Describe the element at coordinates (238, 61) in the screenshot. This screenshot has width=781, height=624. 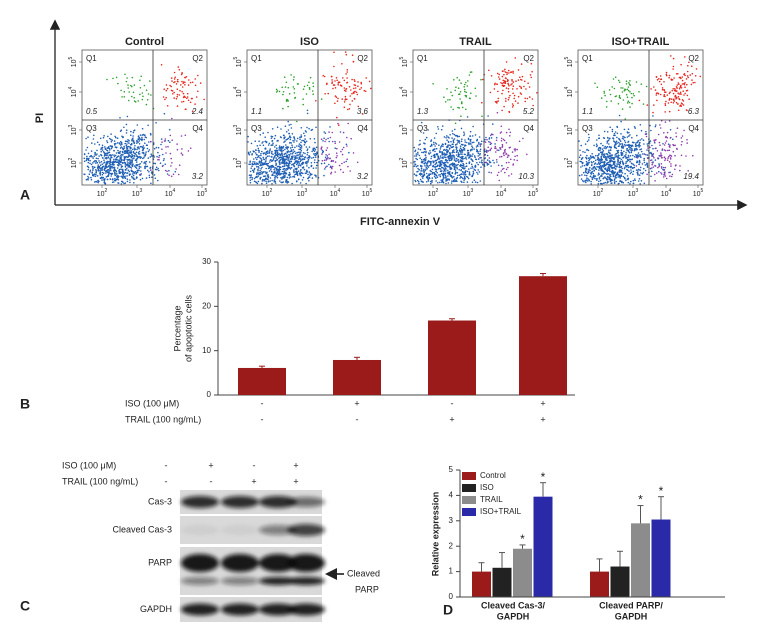
I see `y-tick-group: 10⁵` at that location.